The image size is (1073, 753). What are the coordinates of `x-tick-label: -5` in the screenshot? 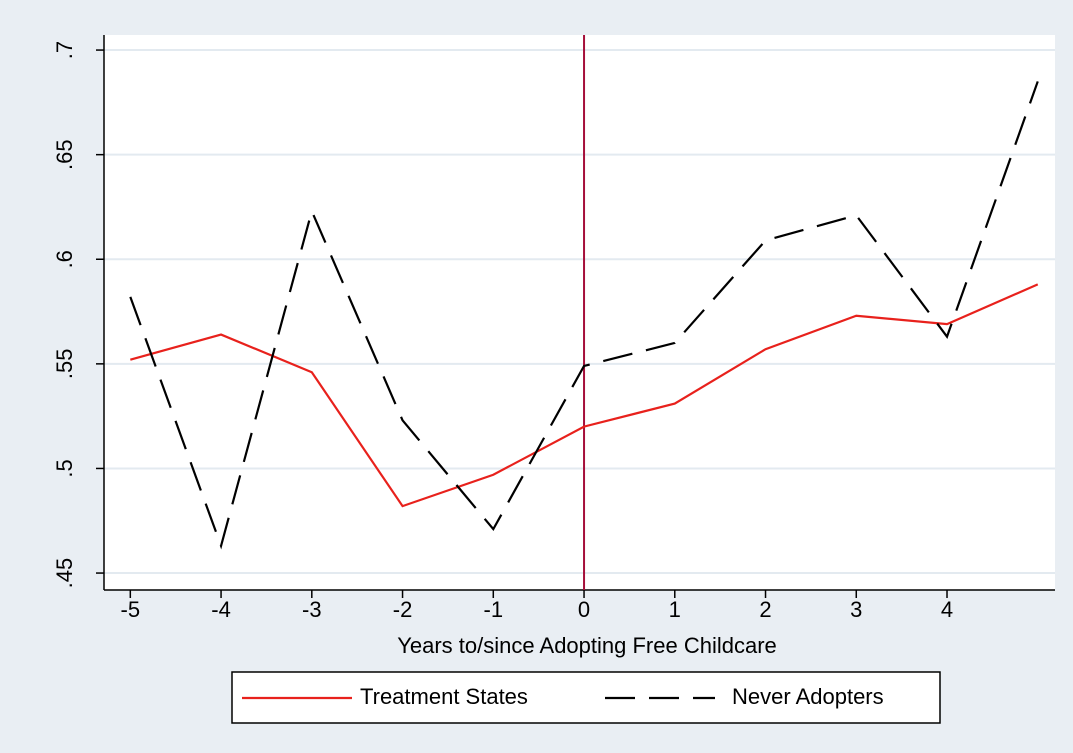 It's located at (131, 609).